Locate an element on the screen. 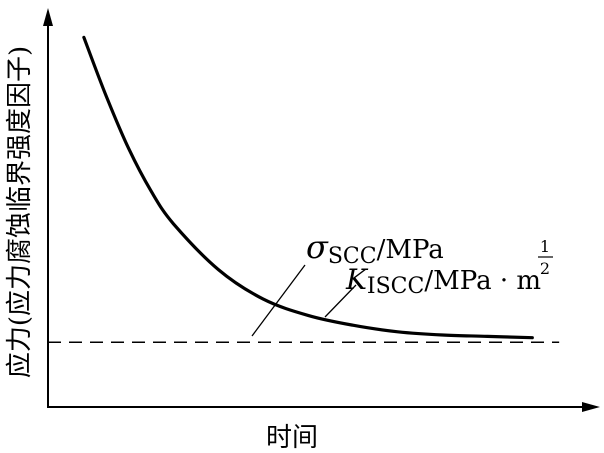  x-axis-label: 时间 is located at coordinates (292, 438).